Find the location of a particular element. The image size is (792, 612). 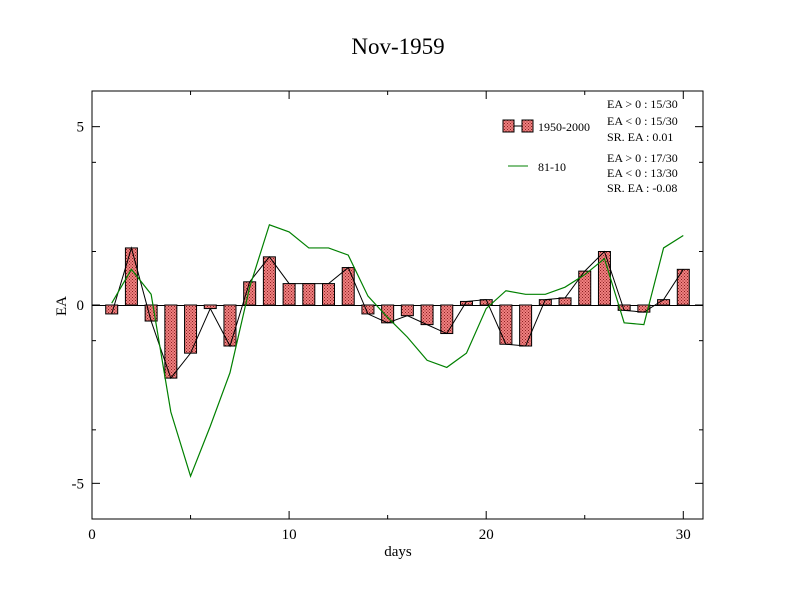

legend-stat-2: EA < 0 : 15/30 is located at coordinates (642, 121).